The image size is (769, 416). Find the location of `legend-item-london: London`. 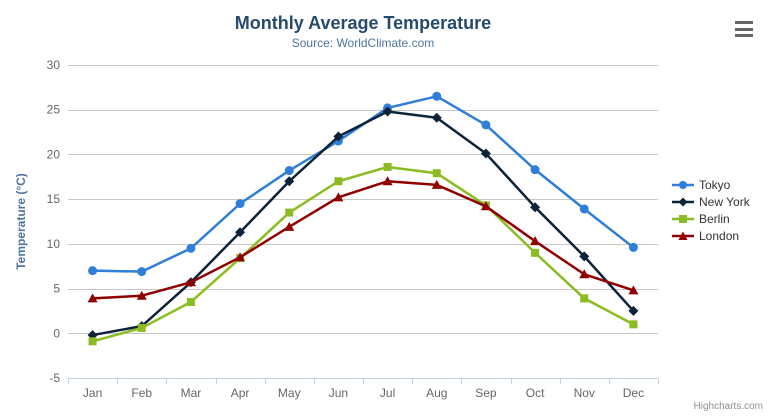

legend-item-london: London is located at coordinates (711, 235).